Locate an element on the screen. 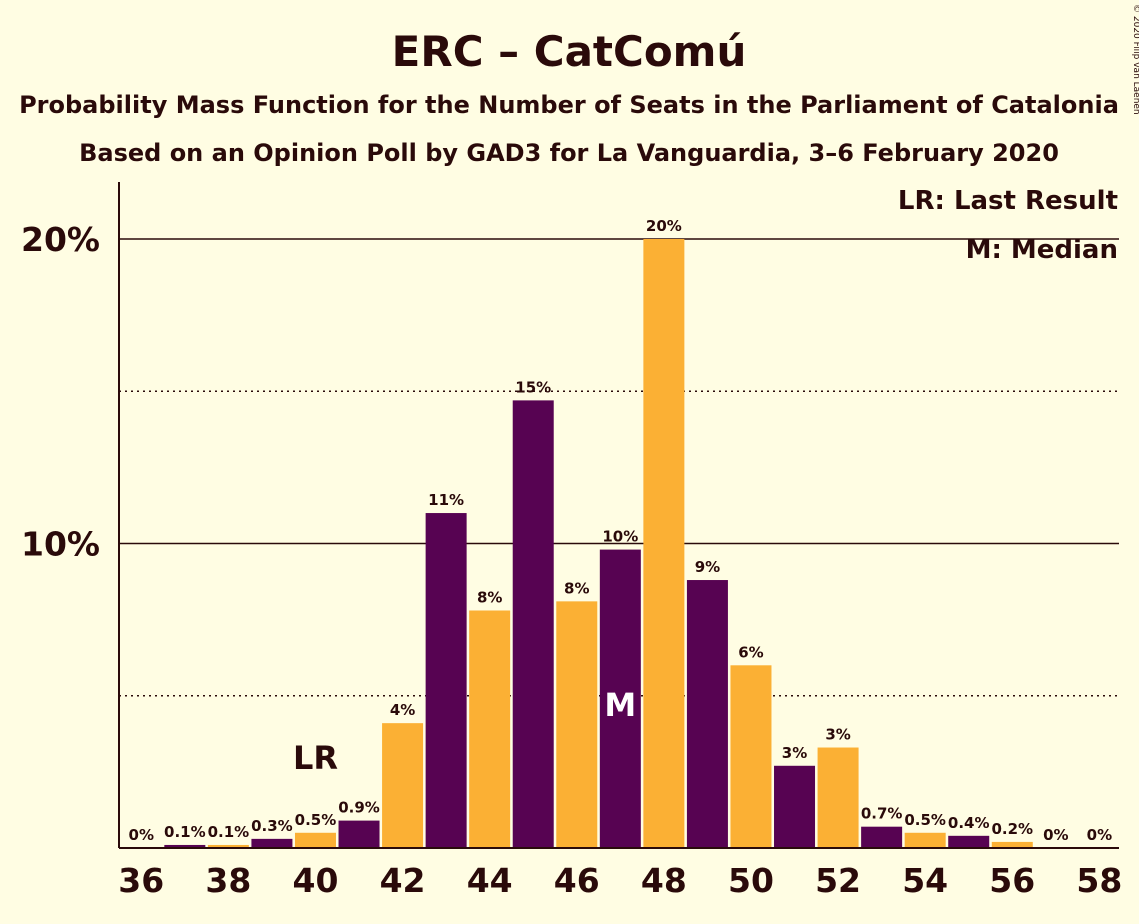 The height and width of the screenshot is (924, 1139). data-label-45: 15% is located at coordinates (533, 387).